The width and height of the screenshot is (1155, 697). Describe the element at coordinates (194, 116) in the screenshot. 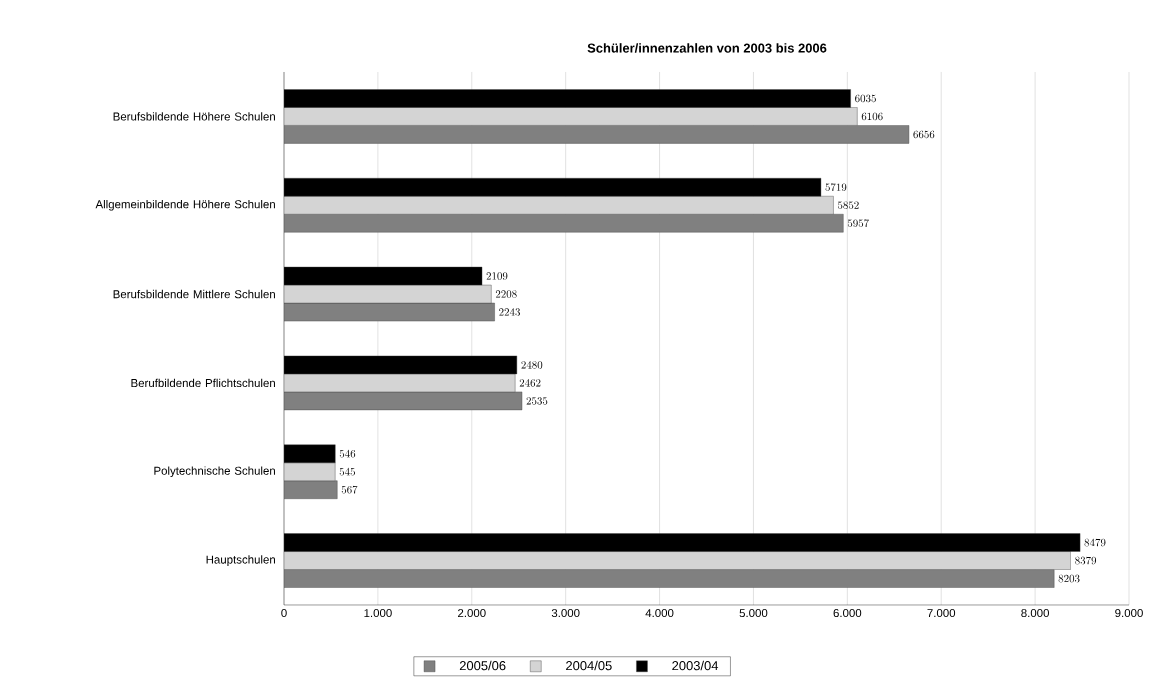

I see `y-tick-label: Berufsbildende Höhere Schulen` at that location.